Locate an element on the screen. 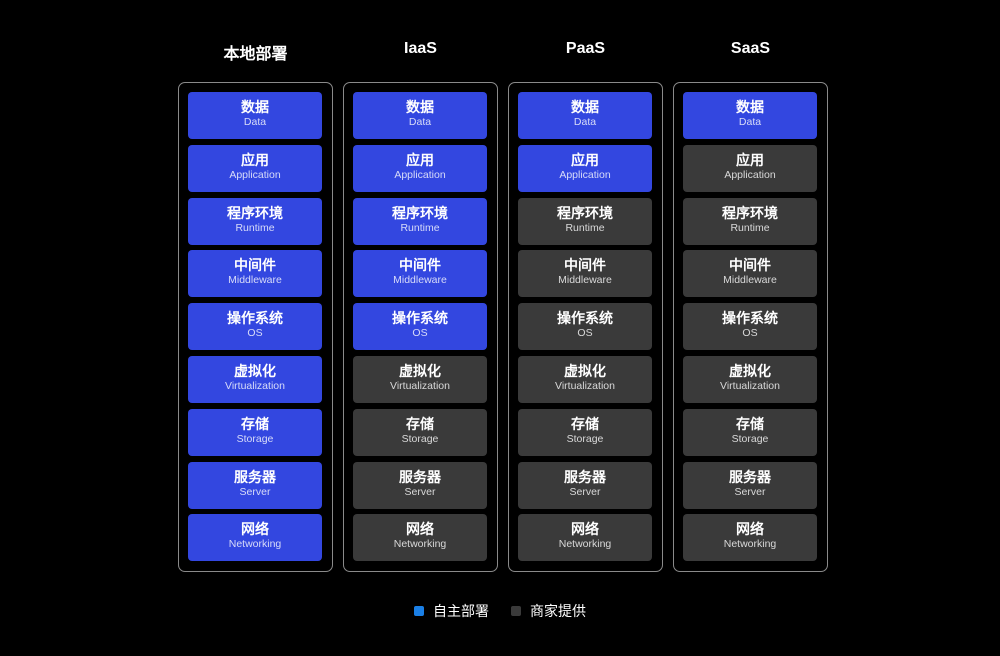 Image resolution: width=1000 pixels, height=656 pixels. legend-label-self: 自主部署 is located at coordinates (461, 611).